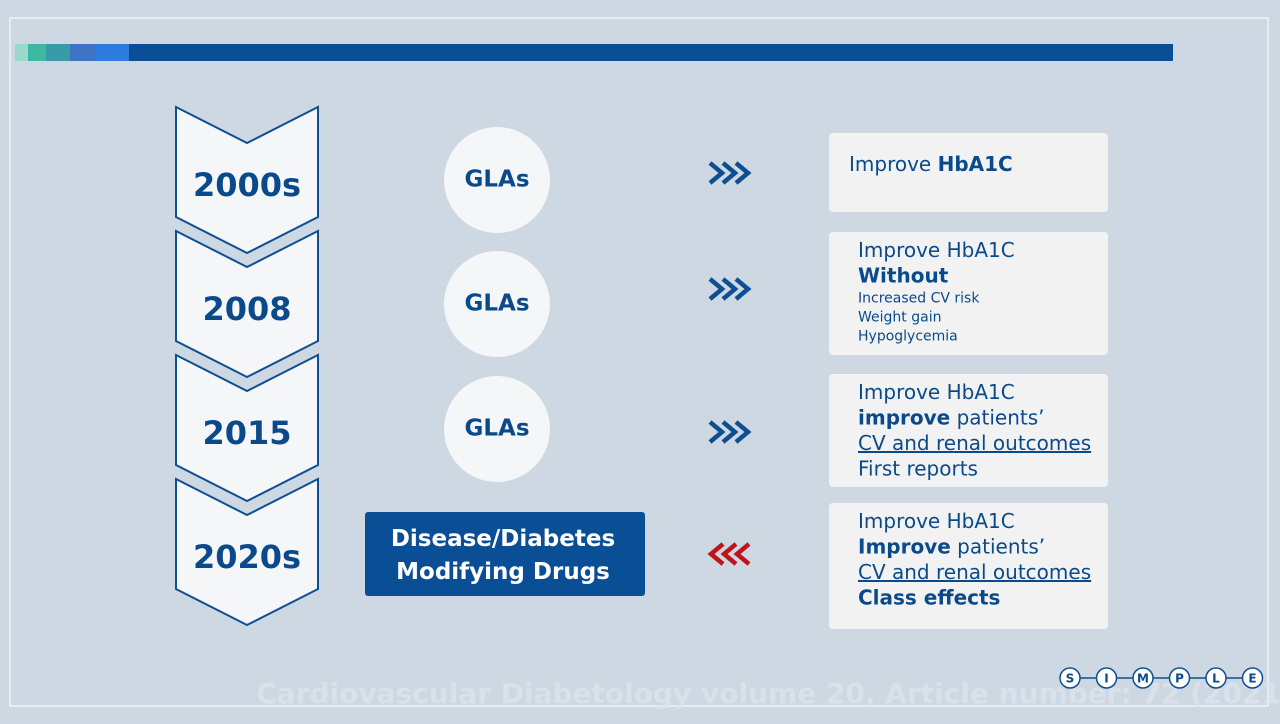 Image resolution: width=1280 pixels, height=724 pixels. Describe the element at coordinates (975, 164) in the screenshot. I see `outcome-run: HbA1C` at that location.